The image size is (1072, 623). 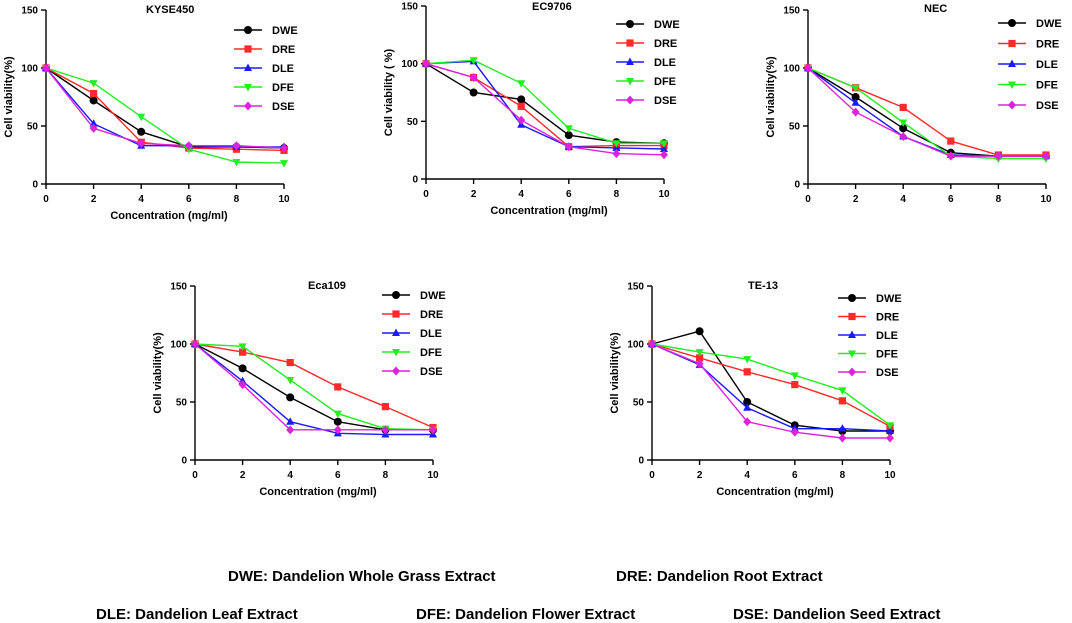 What do you see at coordinates (837, 614) in the screenshot?
I see `footnote-dse: DSE: Dandelion Seed Extract` at bounding box center [837, 614].